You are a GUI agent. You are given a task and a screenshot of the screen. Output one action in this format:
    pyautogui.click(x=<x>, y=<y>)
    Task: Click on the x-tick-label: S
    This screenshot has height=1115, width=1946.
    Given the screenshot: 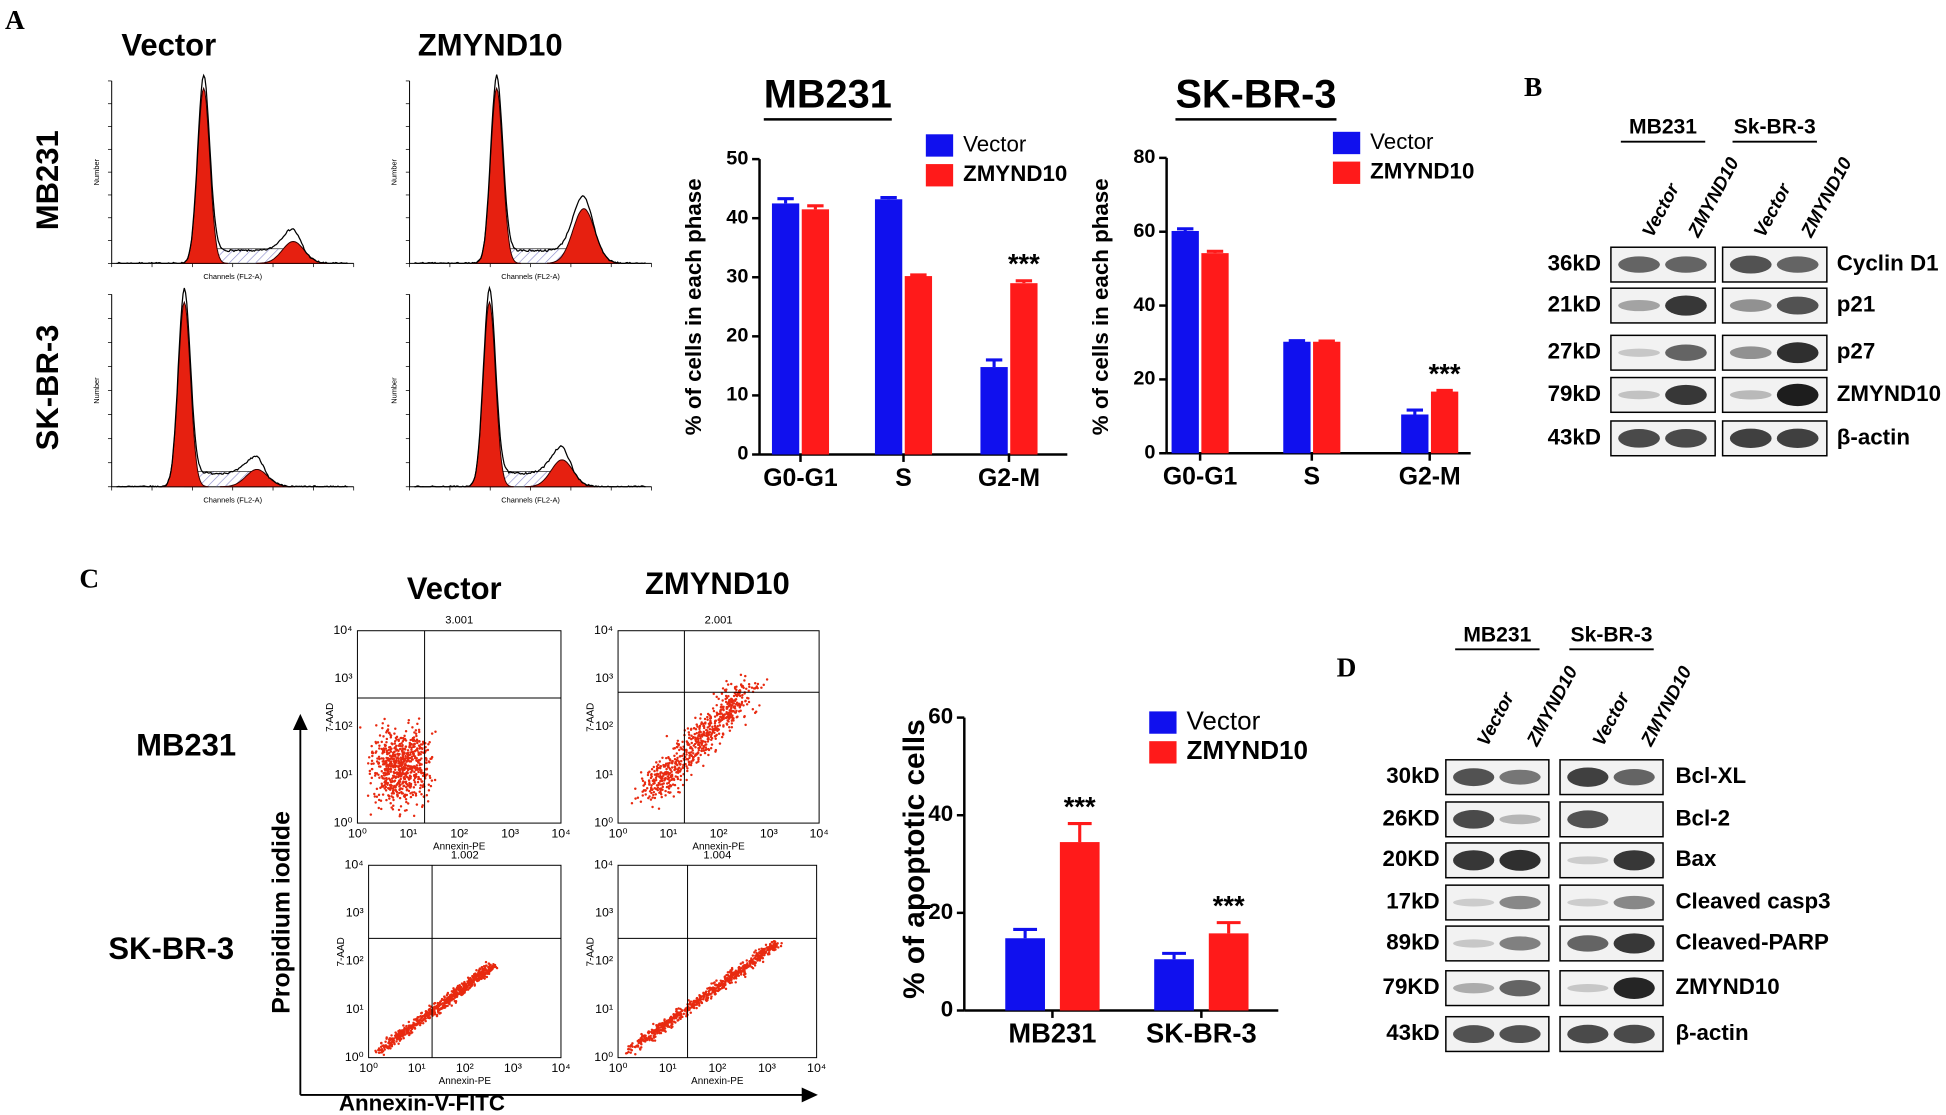 What is the action you would take?
    pyautogui.click(x=903, y=478)
    